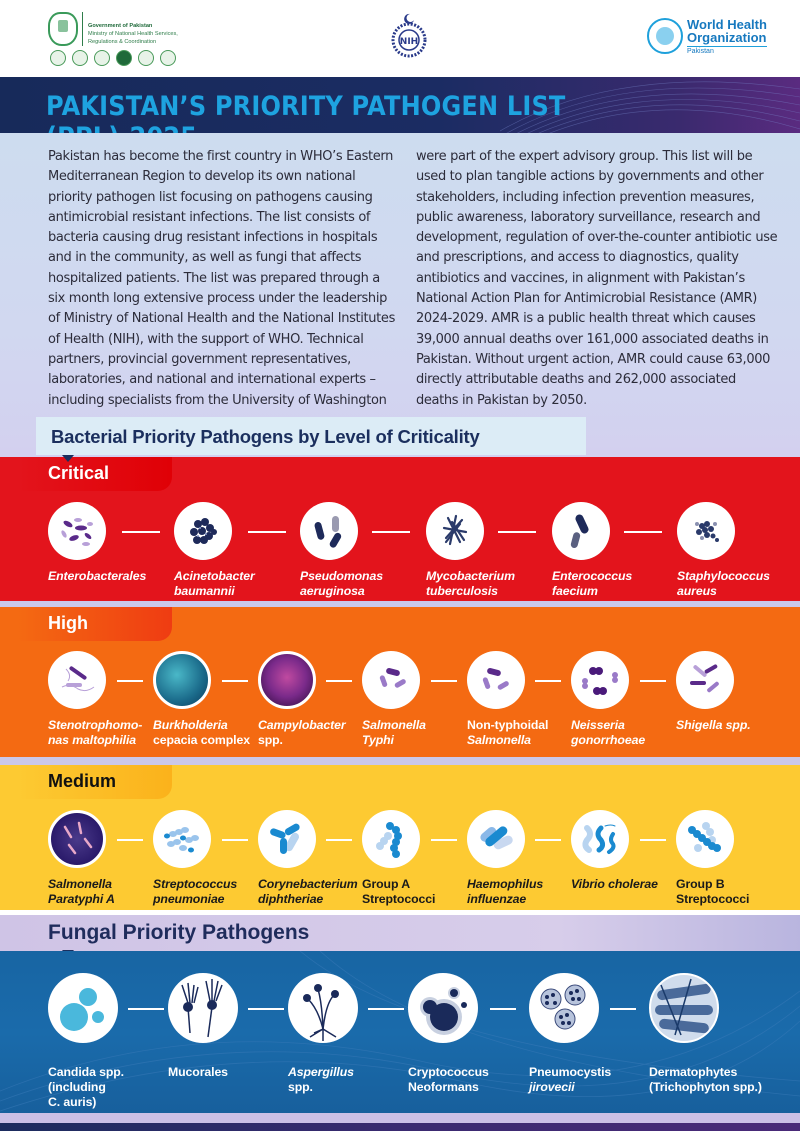 This screenshot has height=1131, width=800. Describe the element at coordinates (409, 36) in the screenshot. I see `nih-logo: NIH` at that location.